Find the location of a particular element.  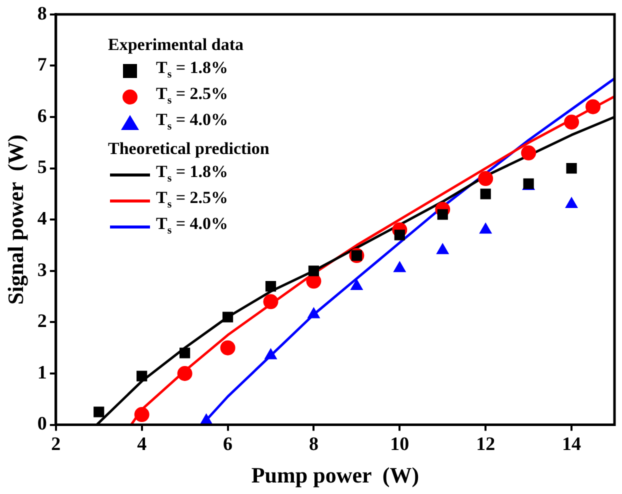

x-tick-label: 6 is located at coordinates (228, 445).